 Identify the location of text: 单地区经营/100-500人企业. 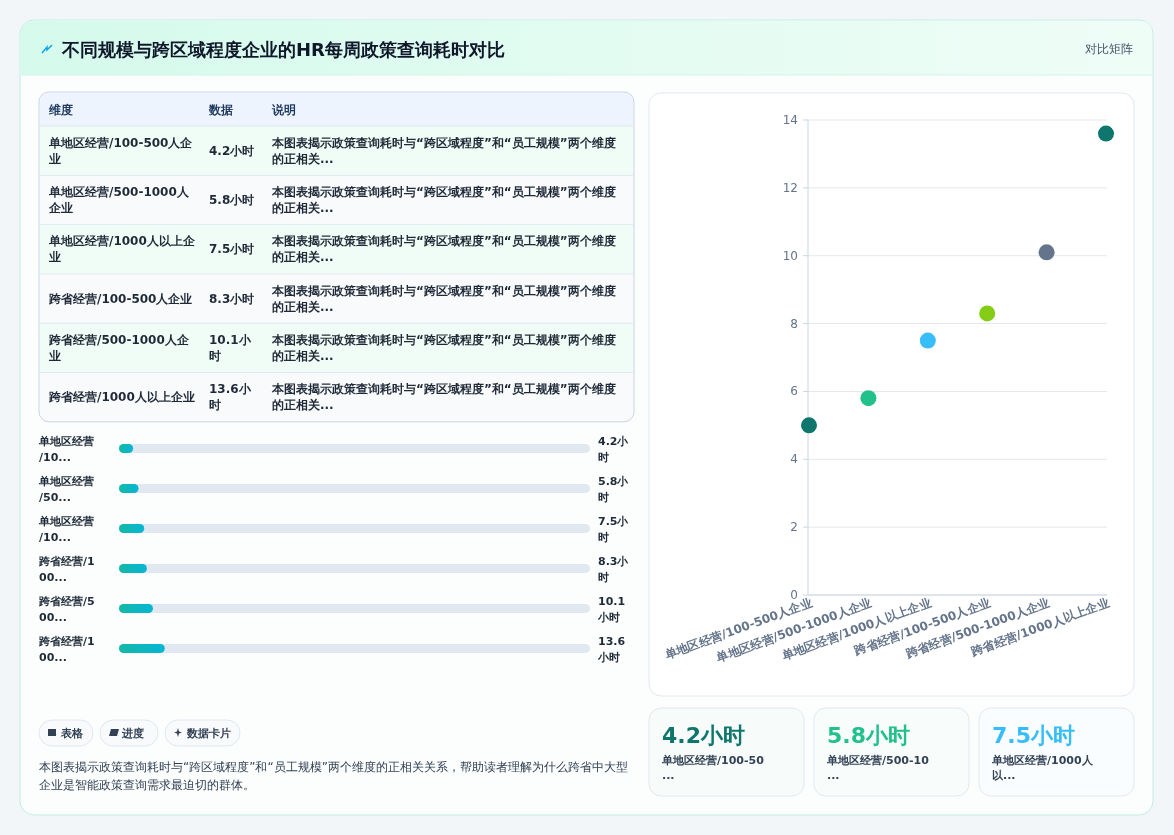
(121, 150).